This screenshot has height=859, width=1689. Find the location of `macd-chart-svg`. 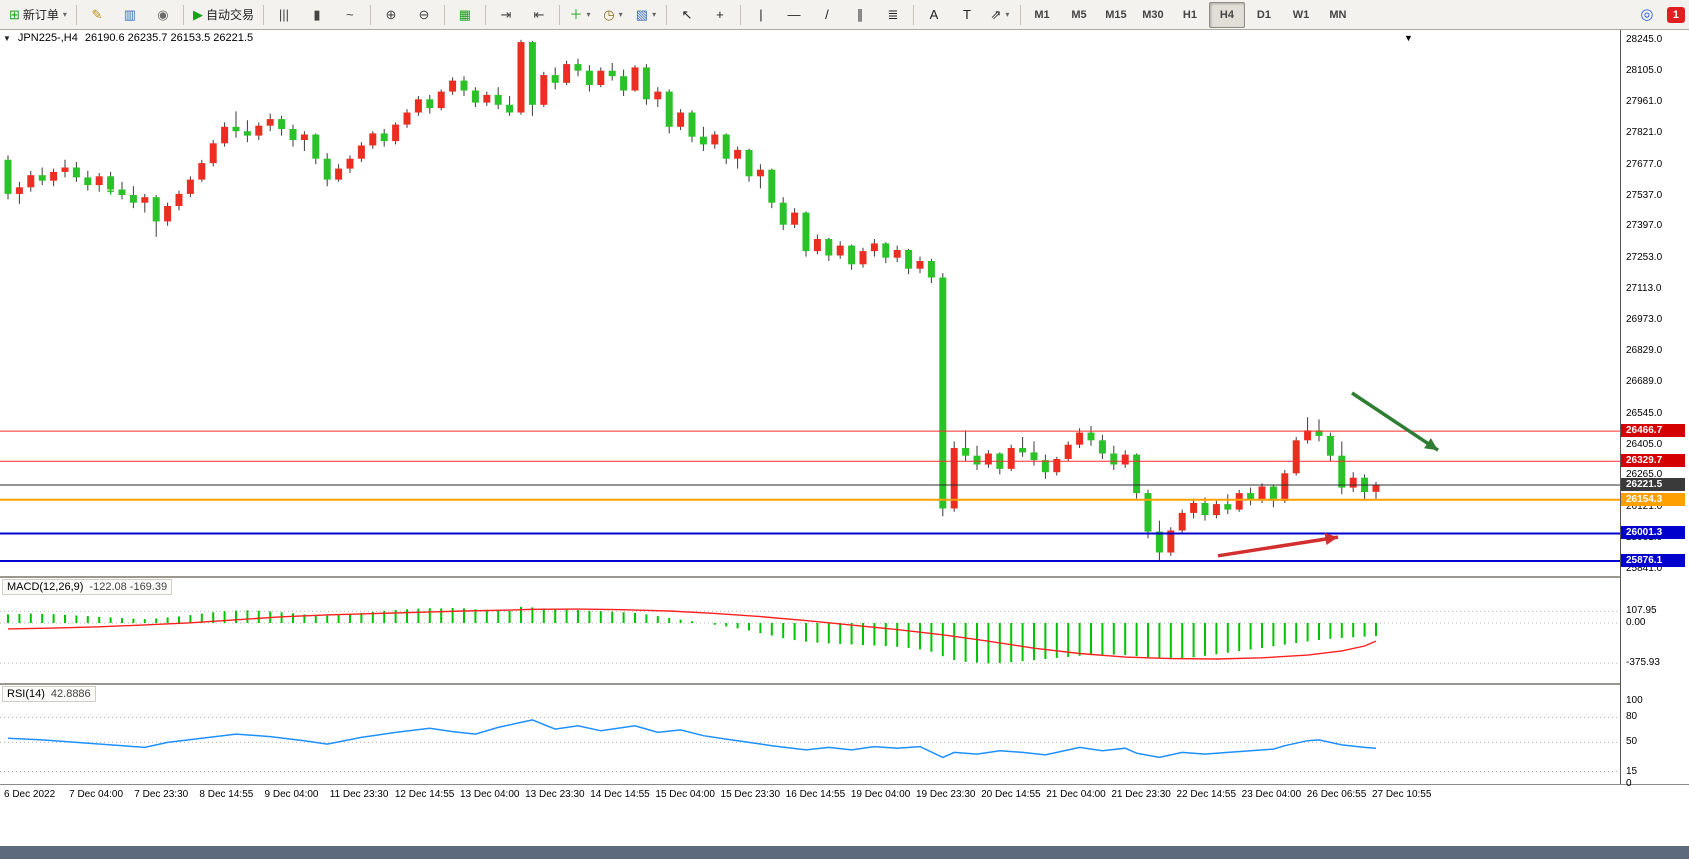

macd-chart-svg is located at coordinates (810, 630).